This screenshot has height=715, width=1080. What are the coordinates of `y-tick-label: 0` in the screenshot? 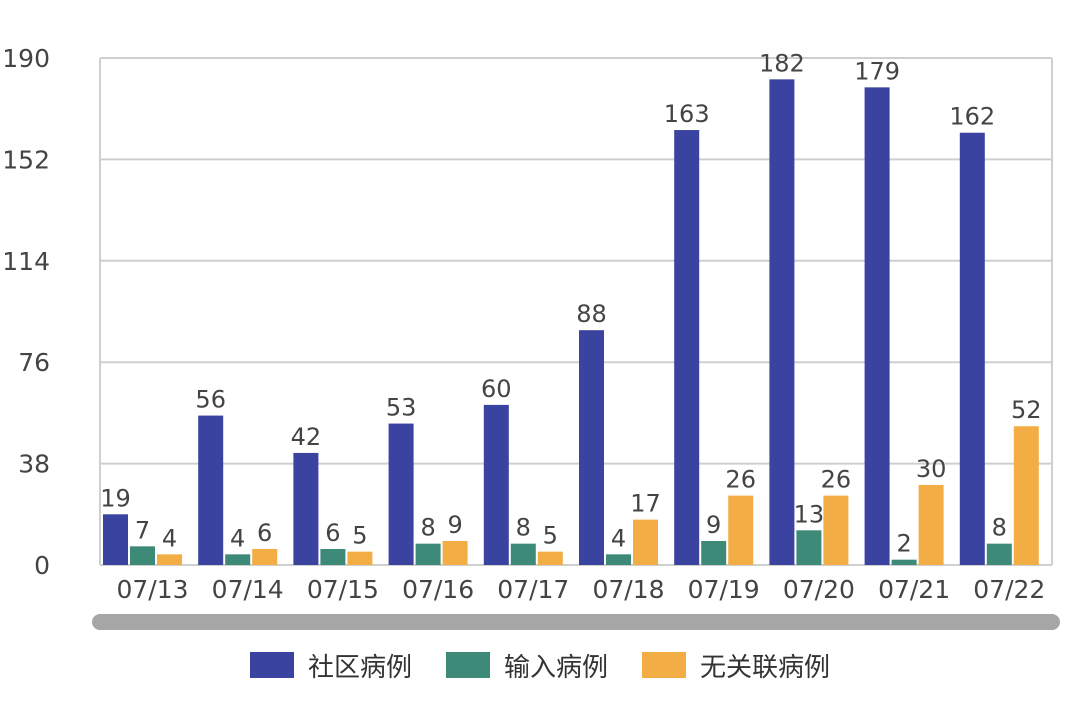 It's located at (42, 565).